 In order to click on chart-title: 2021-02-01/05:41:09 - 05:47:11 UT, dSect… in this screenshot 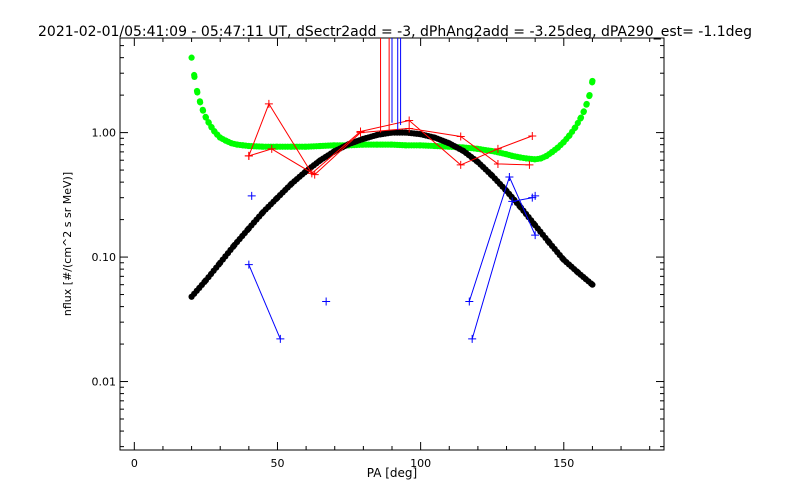, I will do `click(395, 32)`.